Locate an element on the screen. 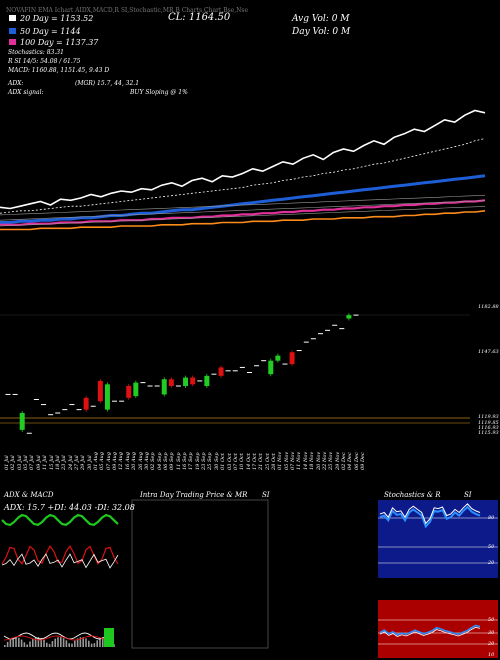 The image size is (500, 660). ma-series-50-day is located at coordinates (243, 199).